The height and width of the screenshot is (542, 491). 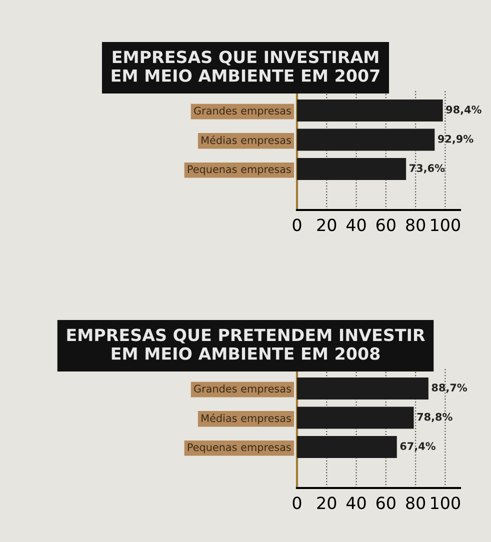 I want to click on data-label: 73,6%, so click(x=427, y=169).